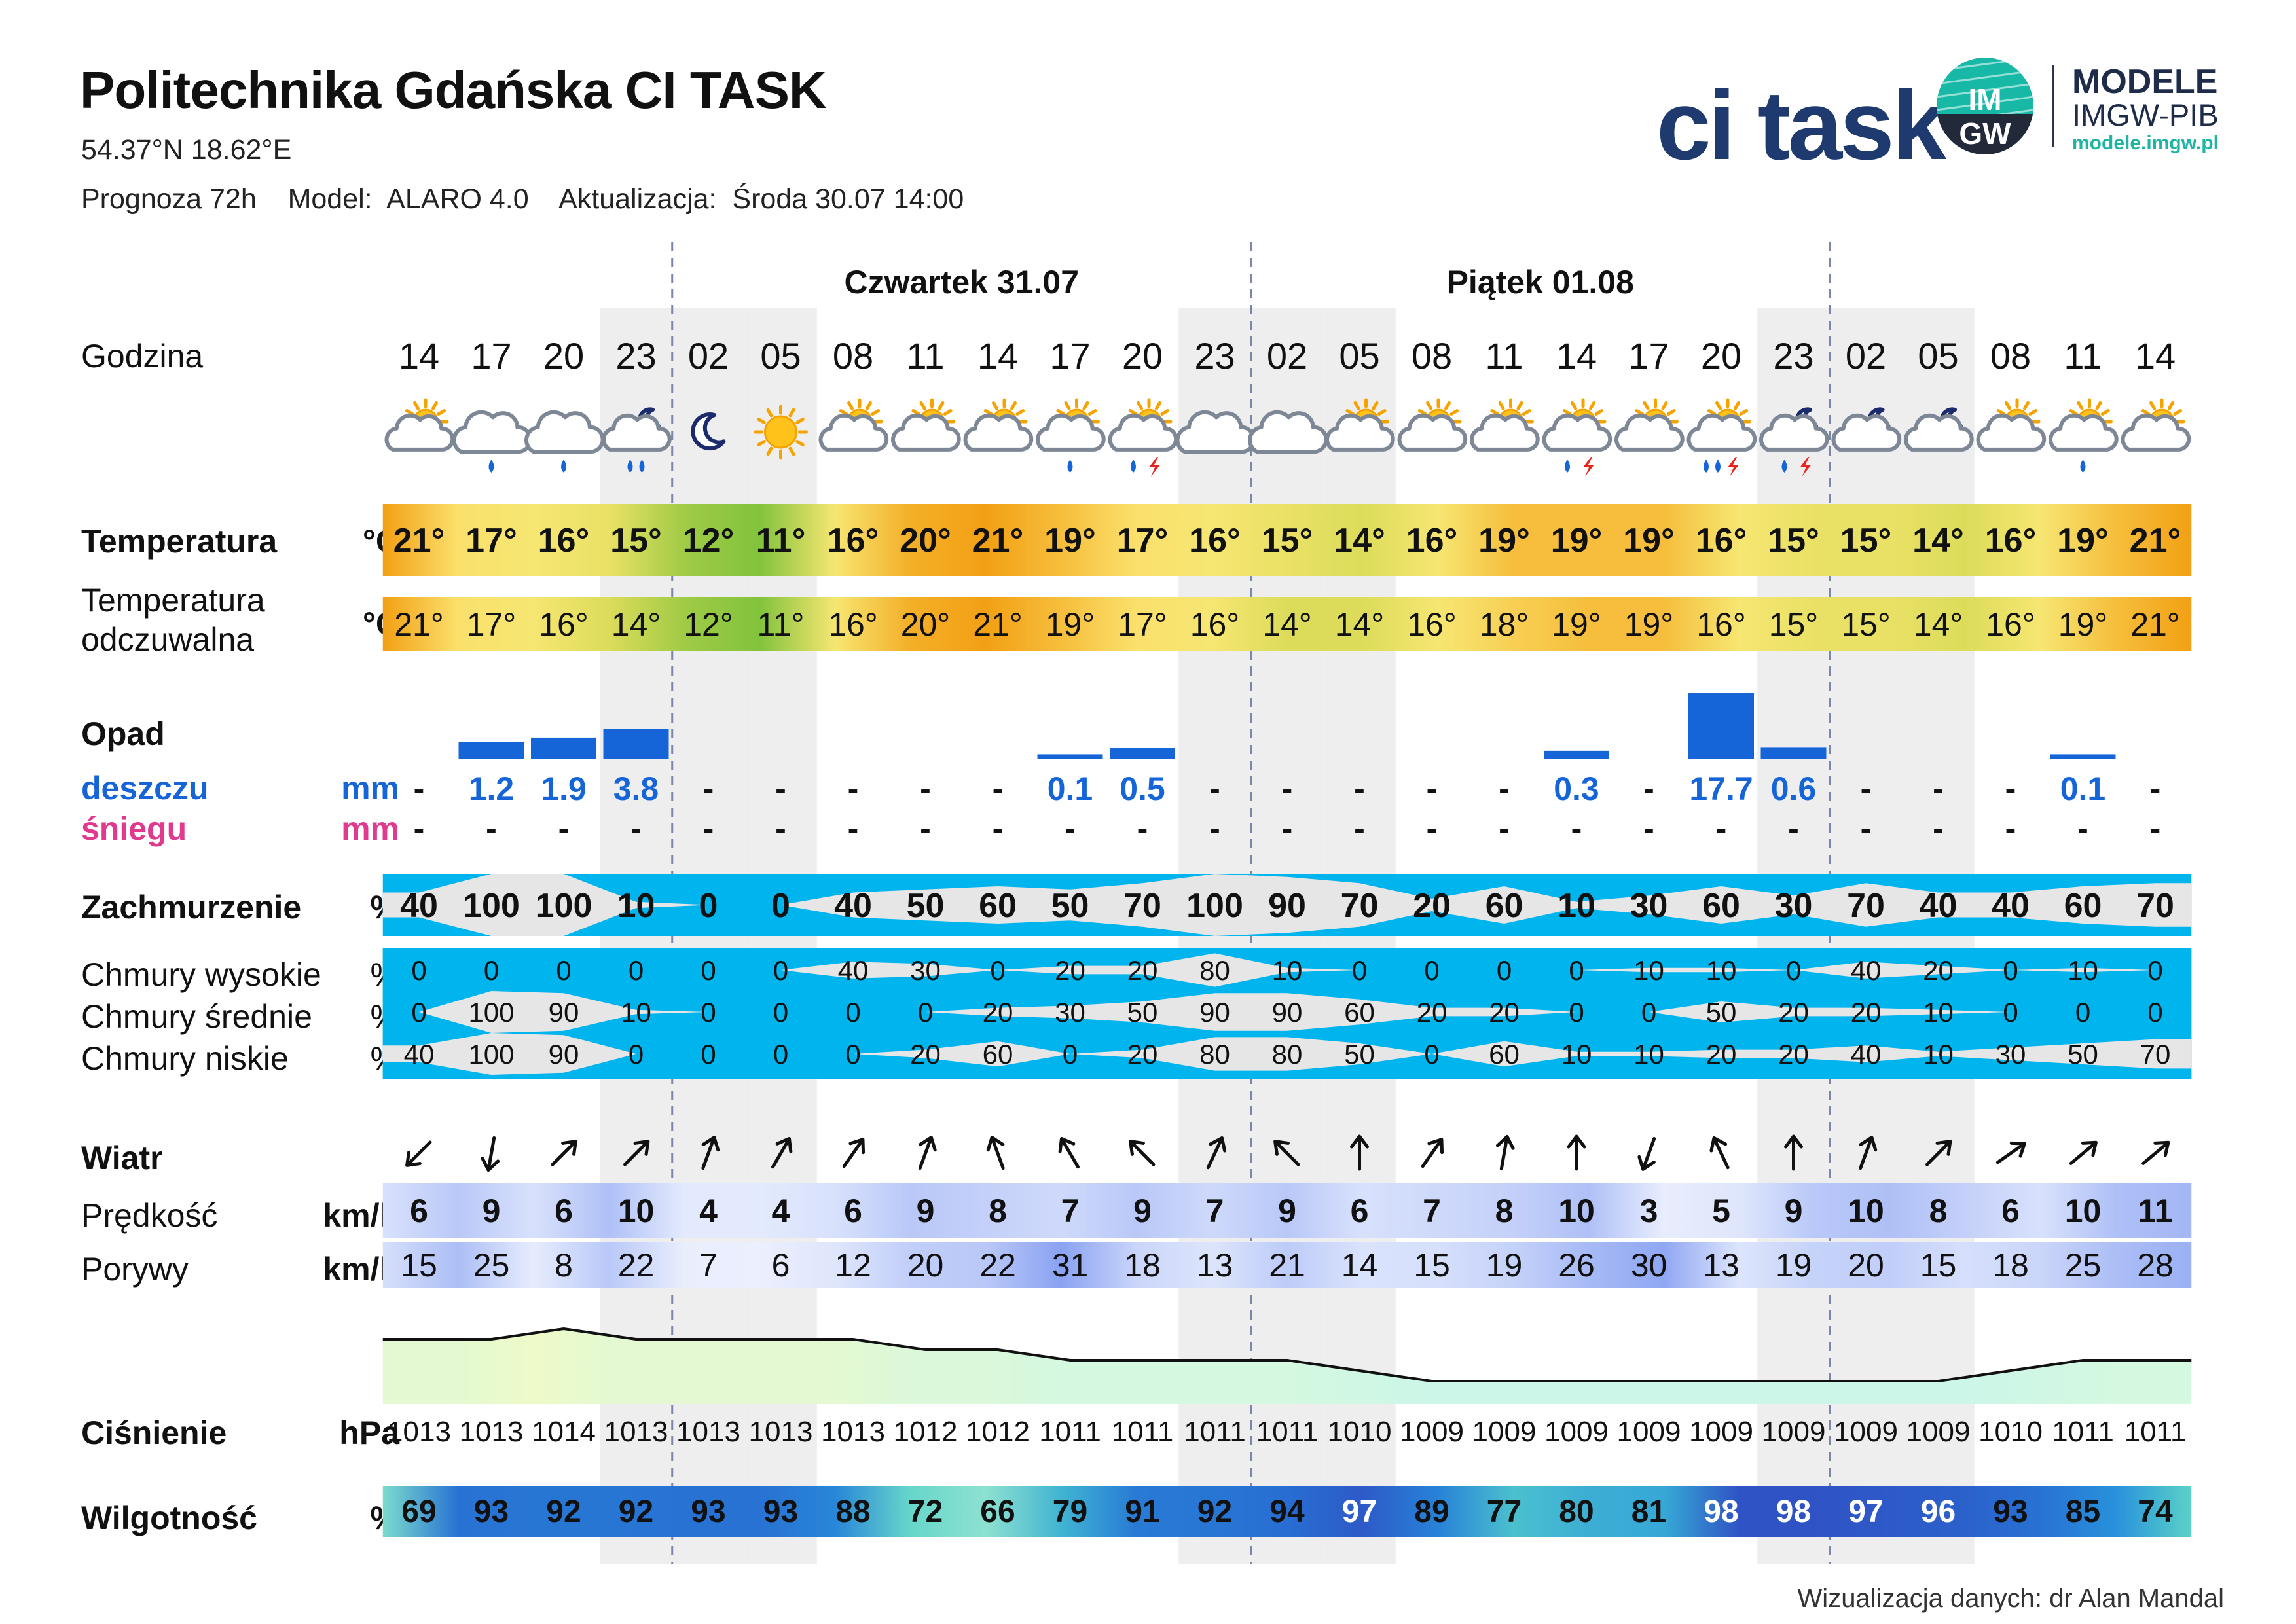 The image size is (2296, 1624). Describe the element at coordinates (1070, 1054) in the screenshot. I see `cloud-low-value: 0` at that location.